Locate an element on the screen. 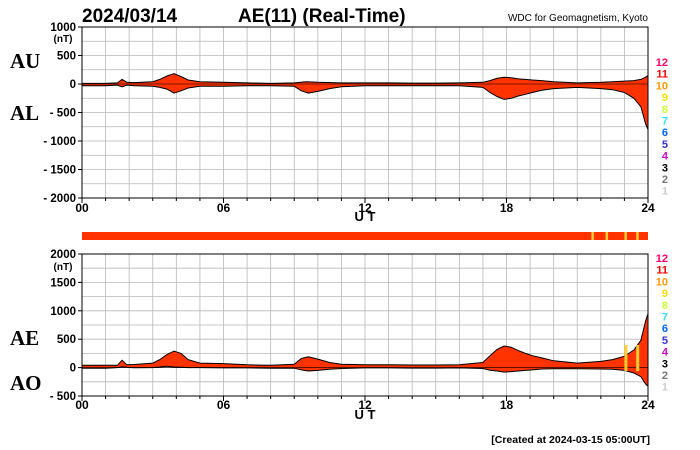 This screenshot has height=450, width=700. panel1-bottom-label: AL is located at coordinates (24, 113).